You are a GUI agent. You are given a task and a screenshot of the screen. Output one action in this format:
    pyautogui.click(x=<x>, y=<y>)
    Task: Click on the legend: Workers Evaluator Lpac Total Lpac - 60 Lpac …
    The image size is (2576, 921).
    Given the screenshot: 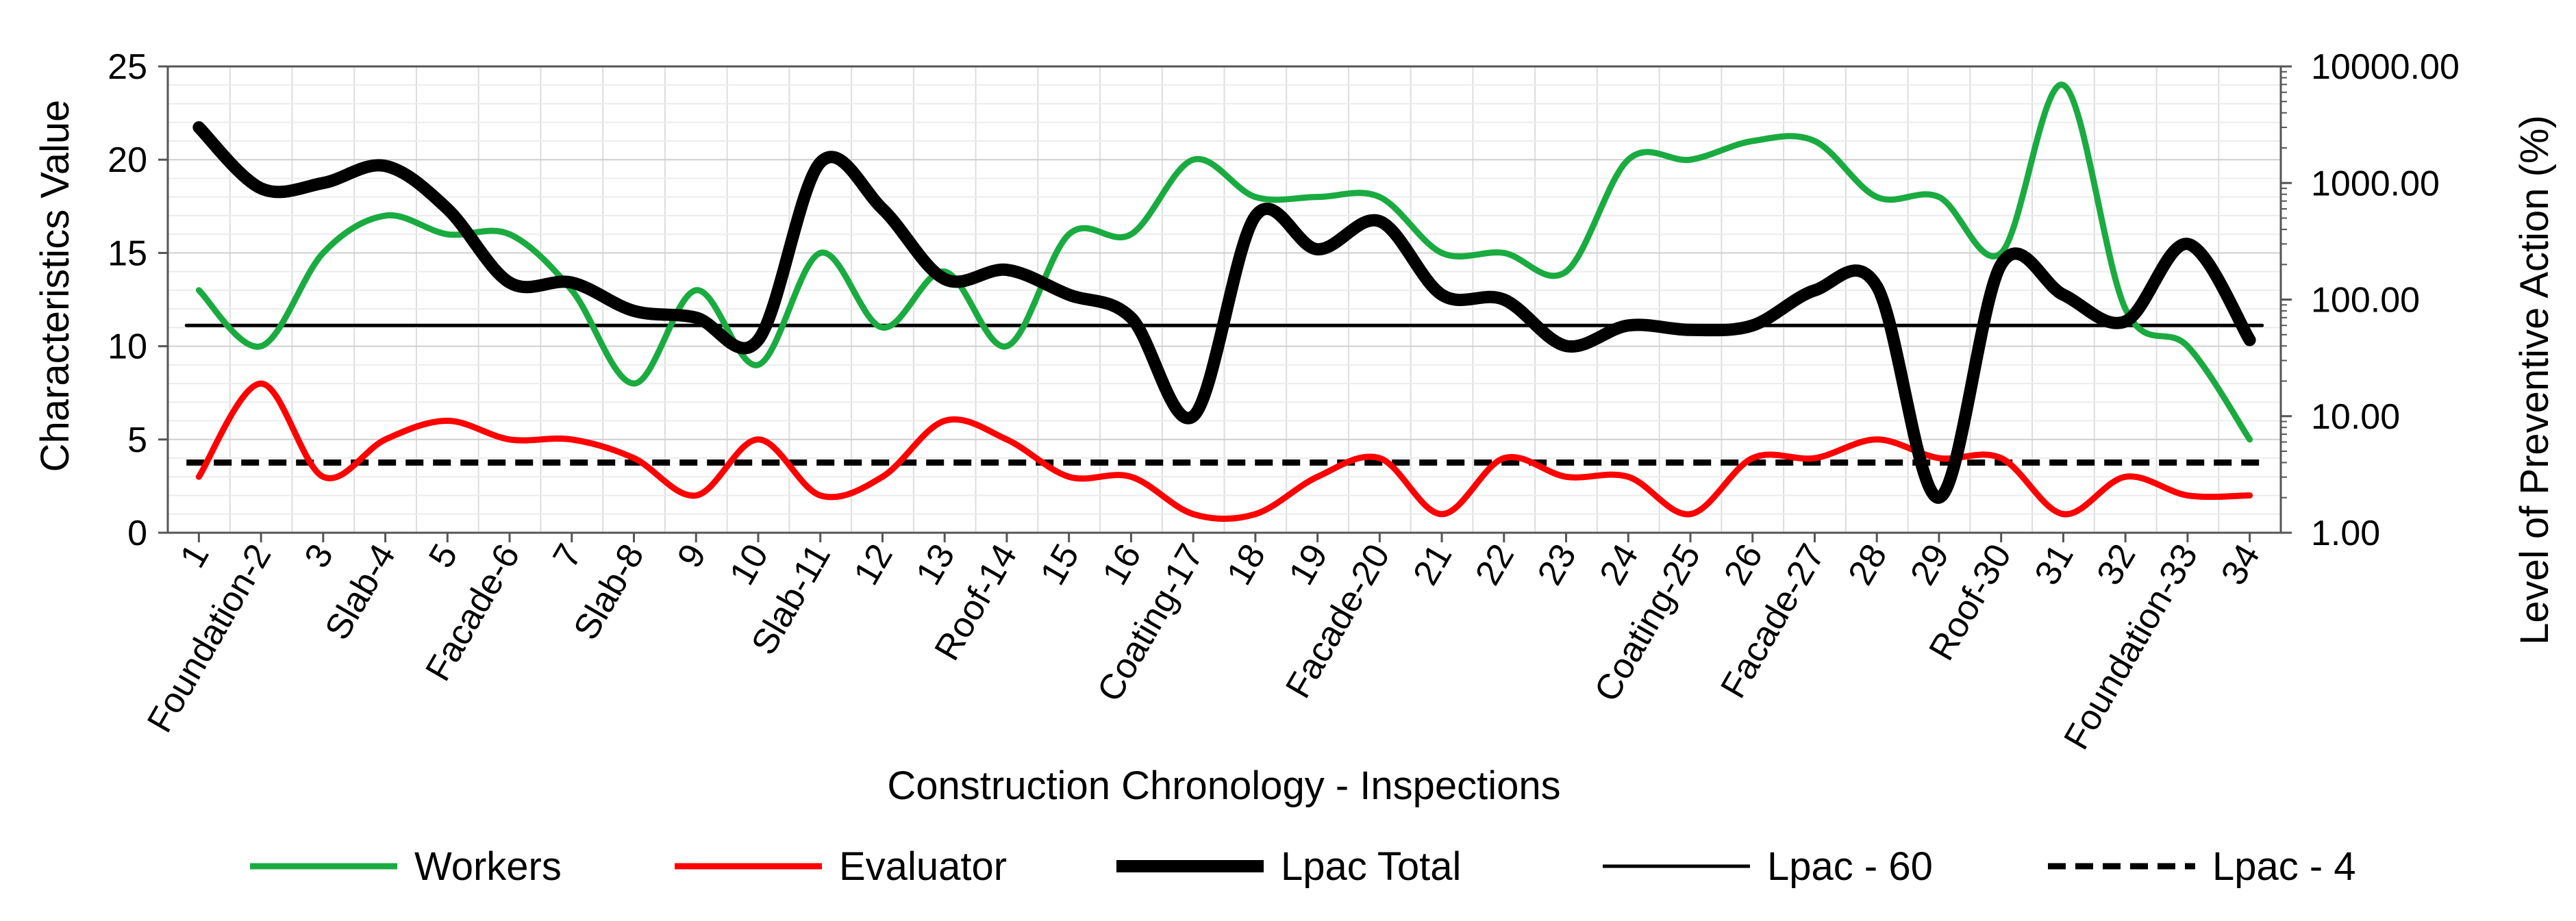 What is the action you would take?
    pyautogui.click(x=1303, y=867)
    